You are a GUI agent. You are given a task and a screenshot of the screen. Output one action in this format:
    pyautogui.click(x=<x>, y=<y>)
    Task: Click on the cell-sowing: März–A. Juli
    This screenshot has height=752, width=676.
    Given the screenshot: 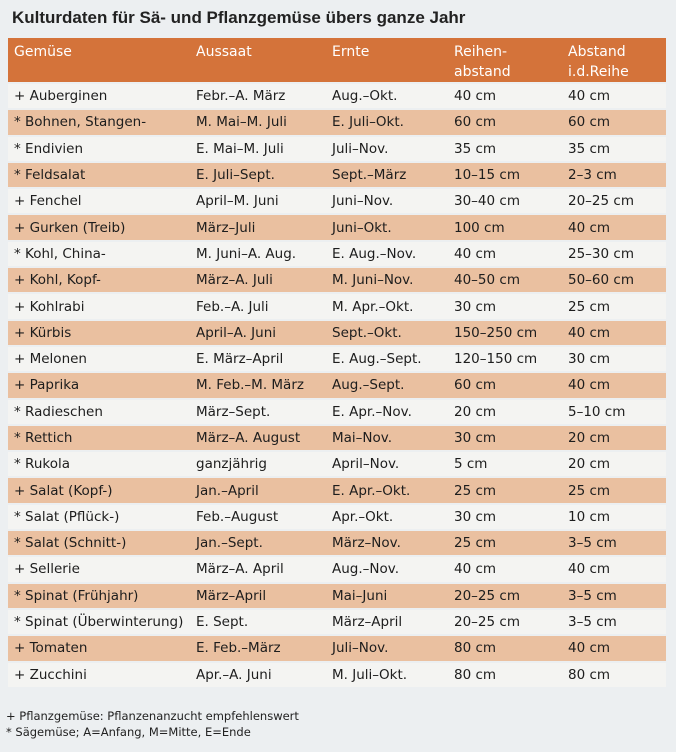 What is the action you would take?
    pyautogui.click(x=258, y=280)
    